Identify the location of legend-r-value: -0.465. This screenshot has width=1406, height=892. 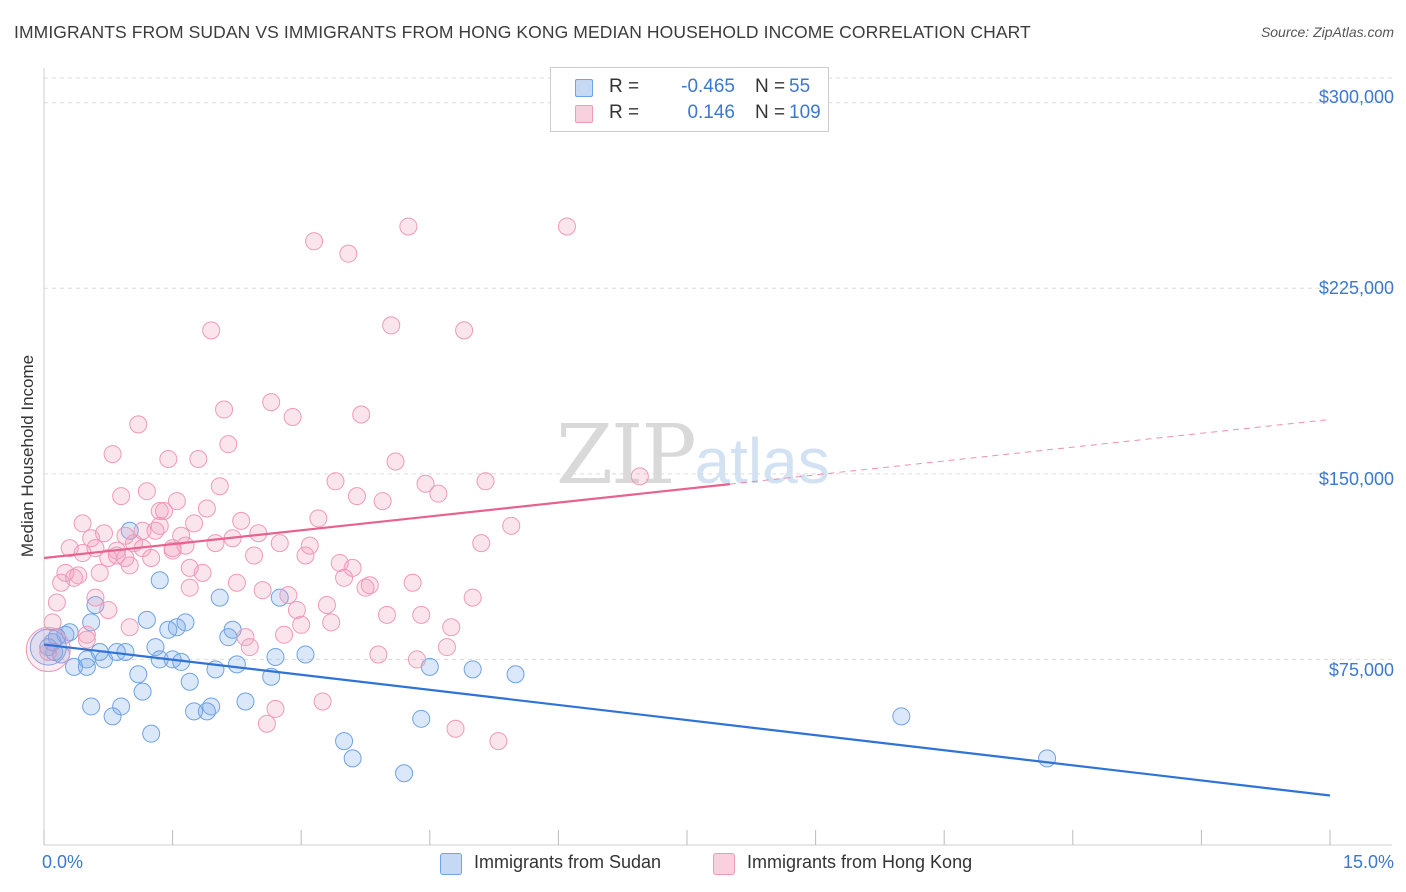
(708, 86).